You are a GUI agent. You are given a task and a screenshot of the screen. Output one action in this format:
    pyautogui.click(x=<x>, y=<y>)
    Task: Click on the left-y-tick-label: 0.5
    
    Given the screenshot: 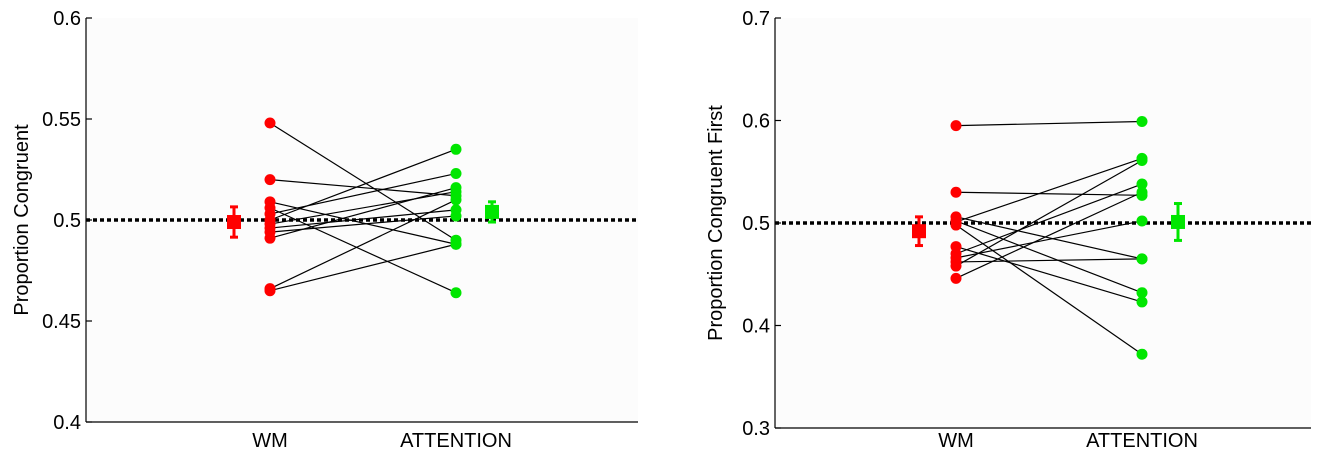 What is the action you would take?
    pyautogui.click(x=67, y=221)
    